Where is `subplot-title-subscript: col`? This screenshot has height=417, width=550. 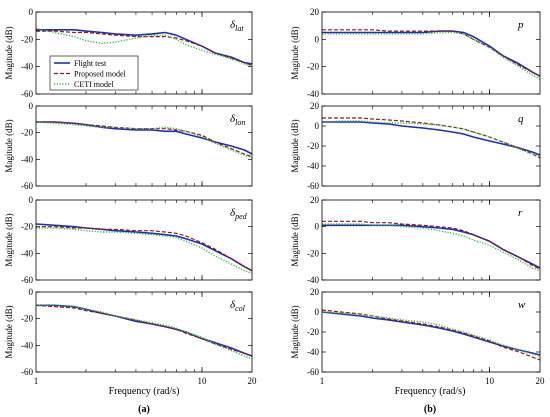 subplot-title-subscript: col is located at coordinates (240, 308).